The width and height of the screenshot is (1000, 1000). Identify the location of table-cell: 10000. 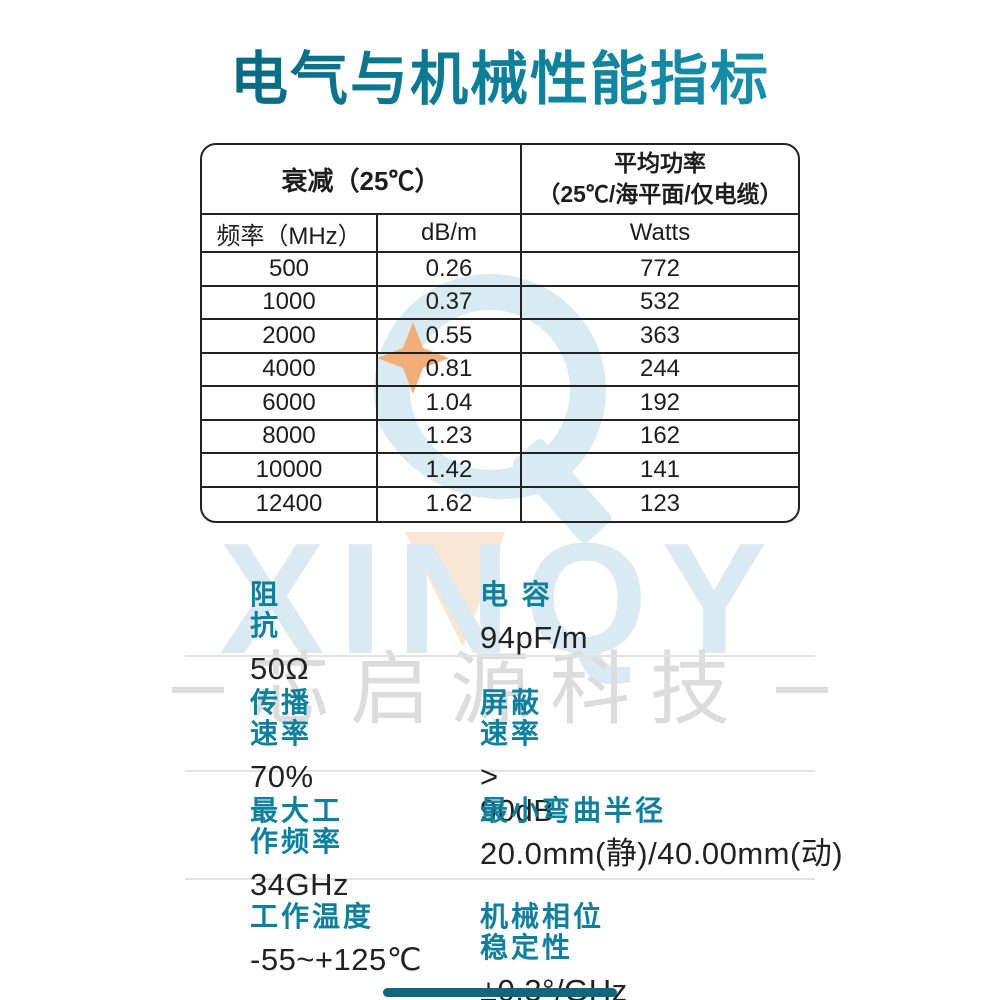
(290, 471).